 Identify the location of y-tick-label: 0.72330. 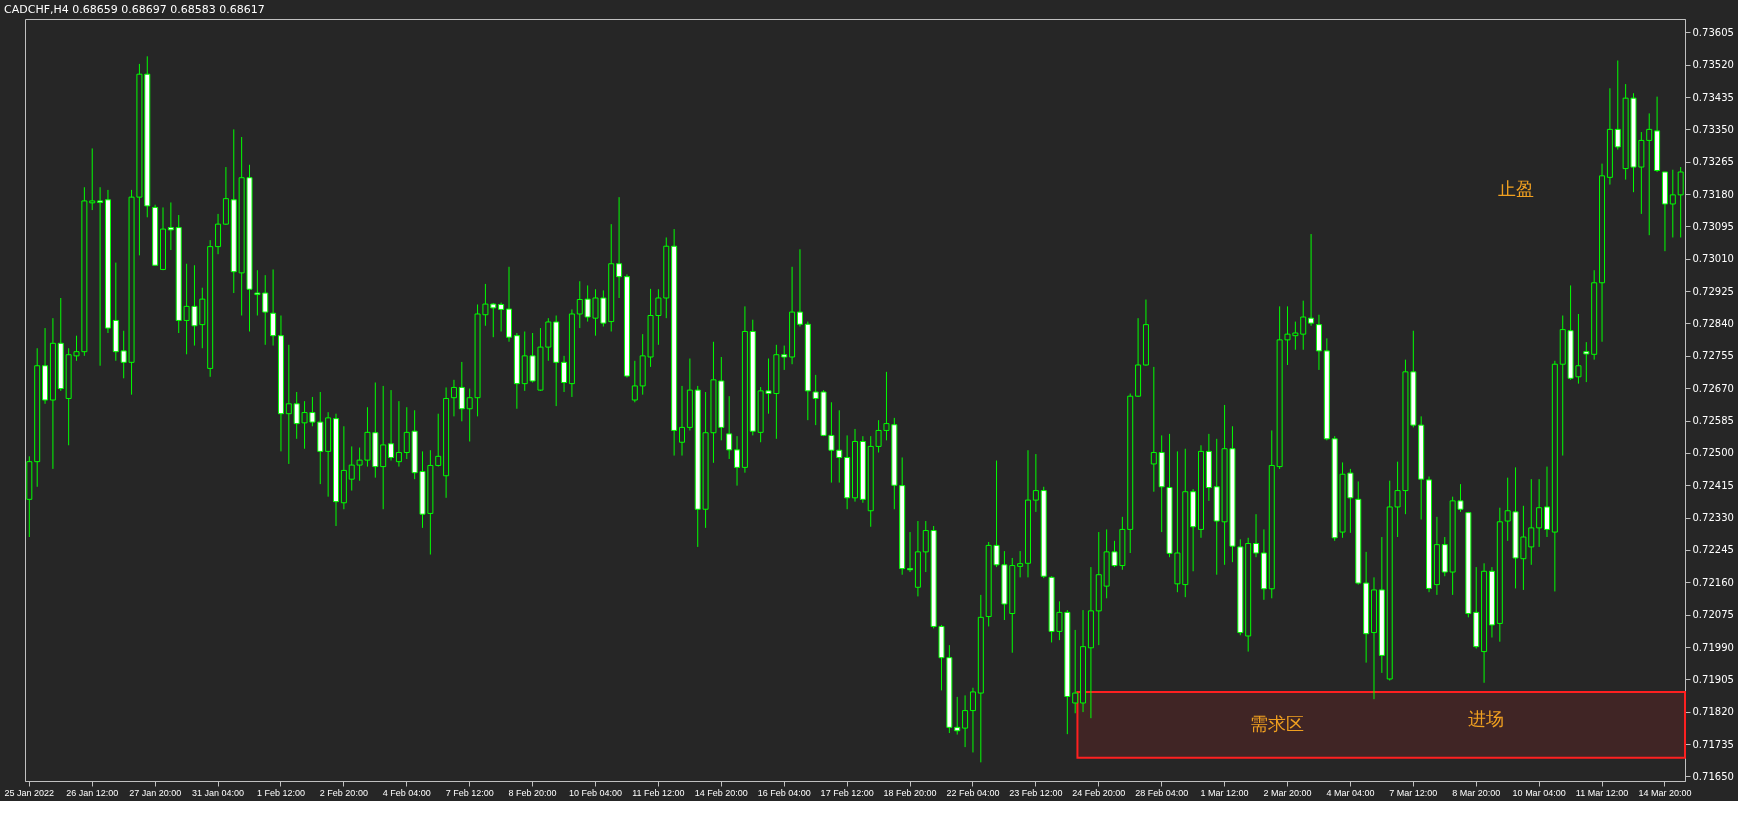
(1713, 518).